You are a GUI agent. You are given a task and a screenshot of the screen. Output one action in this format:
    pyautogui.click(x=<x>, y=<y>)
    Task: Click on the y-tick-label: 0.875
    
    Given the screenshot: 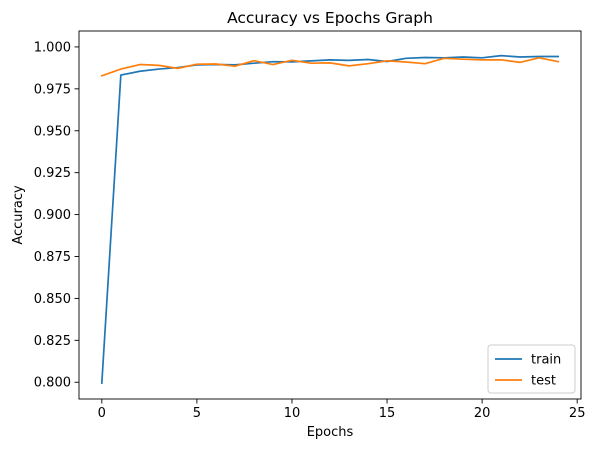 What is the action you would take?
    pyautogui.click(x=52, y=257)
    